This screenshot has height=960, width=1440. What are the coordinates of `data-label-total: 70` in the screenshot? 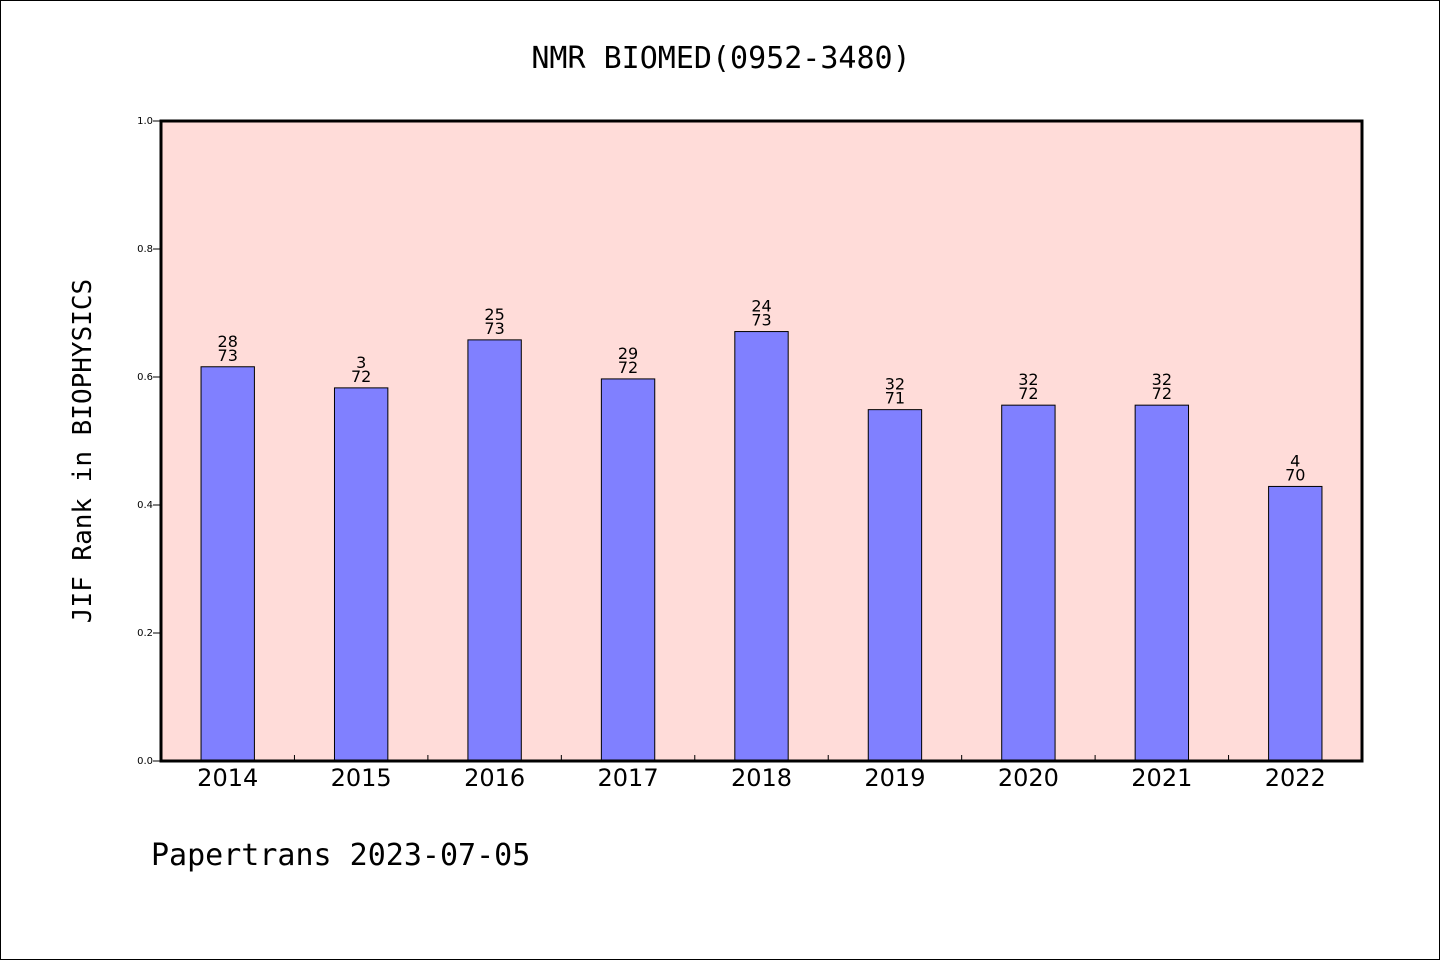 It's located at (1295, 474).